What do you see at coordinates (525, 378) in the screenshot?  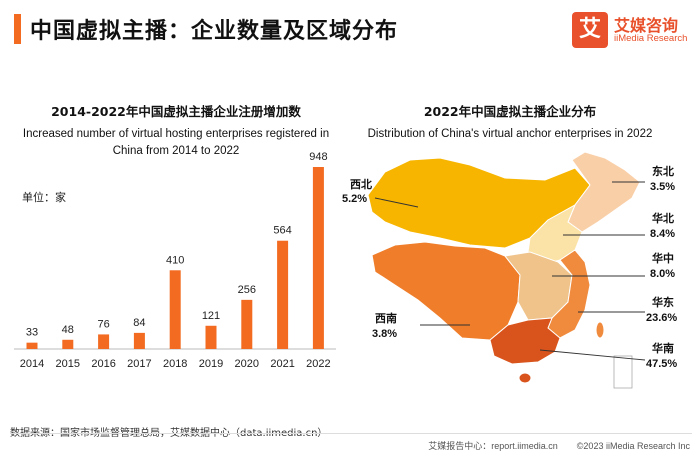 I see `region-hainan` at bounding box center [525, 378].